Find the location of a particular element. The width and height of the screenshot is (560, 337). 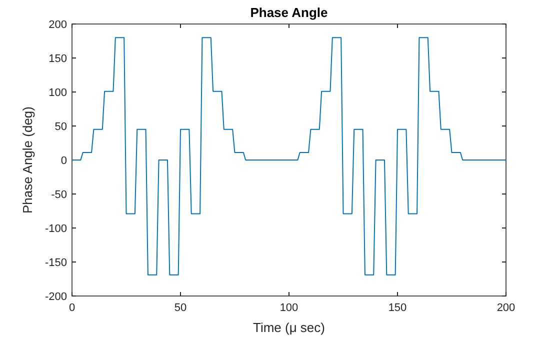

y-tick-label: -200 is located at coordinates (55, 296).